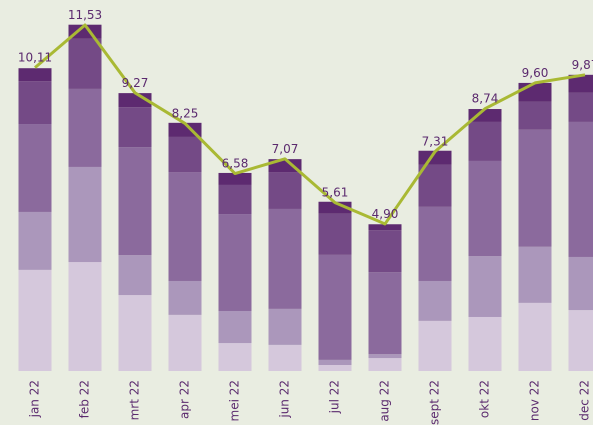 The image size is (593, 425). What do you see at coordinates (485, 99) in the screenshot?
I see `data-label: 8,74` at bounding box center [485, 99].